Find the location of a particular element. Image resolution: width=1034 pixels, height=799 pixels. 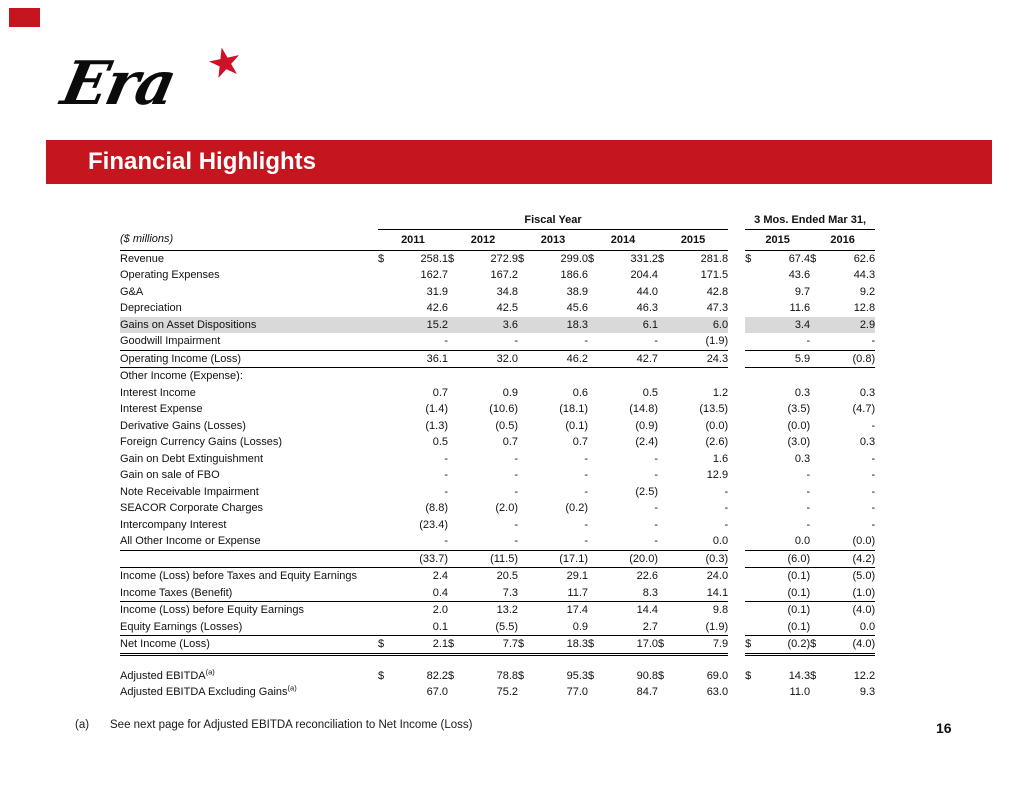

row-label: Income (Loss) before Equity Earnings is located at coordinates (249, 610).